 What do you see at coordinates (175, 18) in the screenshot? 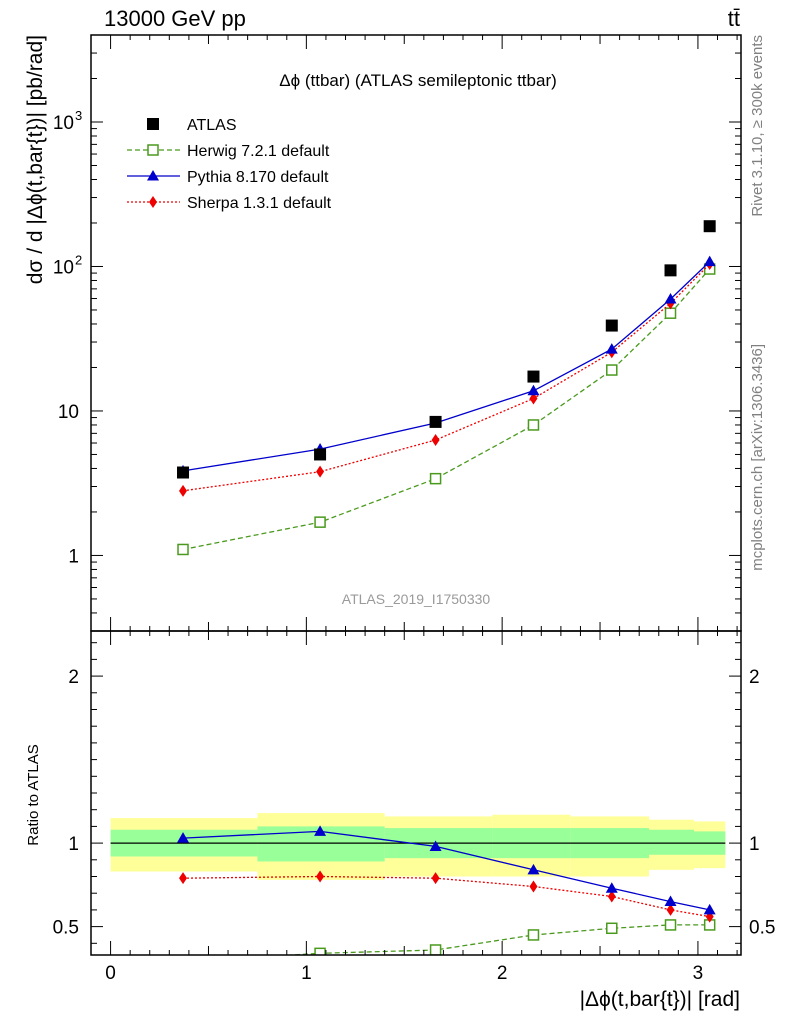
I see `energy-label: 13000 GeV pp` at bounding box center [175, 18].